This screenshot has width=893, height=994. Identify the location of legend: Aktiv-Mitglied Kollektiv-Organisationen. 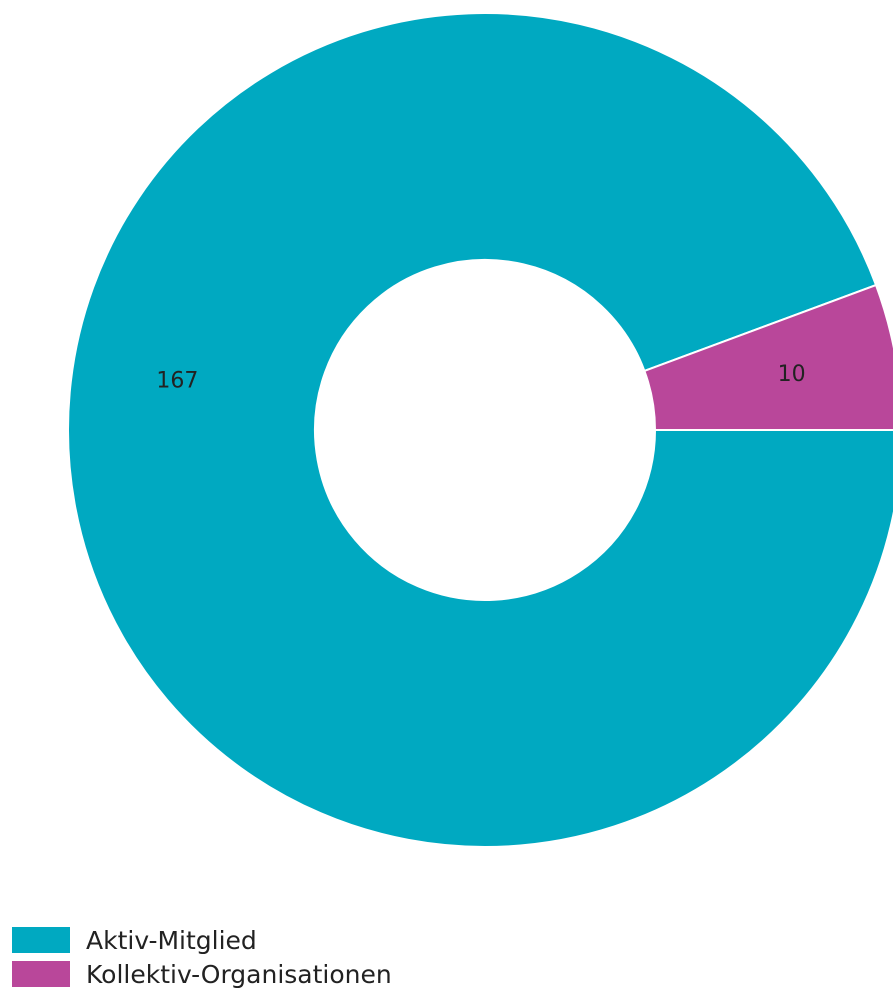
(202, 957).